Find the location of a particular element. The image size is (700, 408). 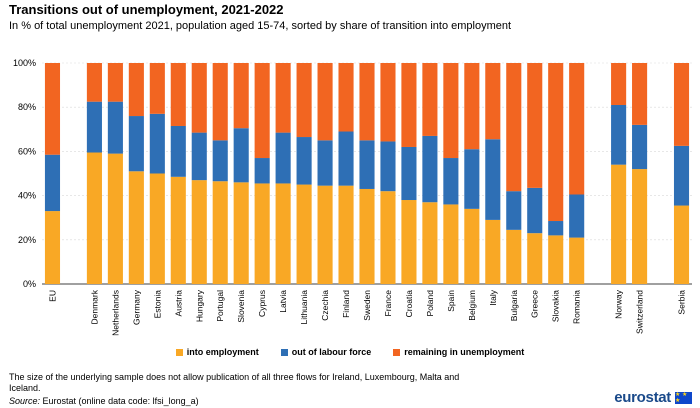

x-tick-label: Portugal is located at coordinates (220, 306).